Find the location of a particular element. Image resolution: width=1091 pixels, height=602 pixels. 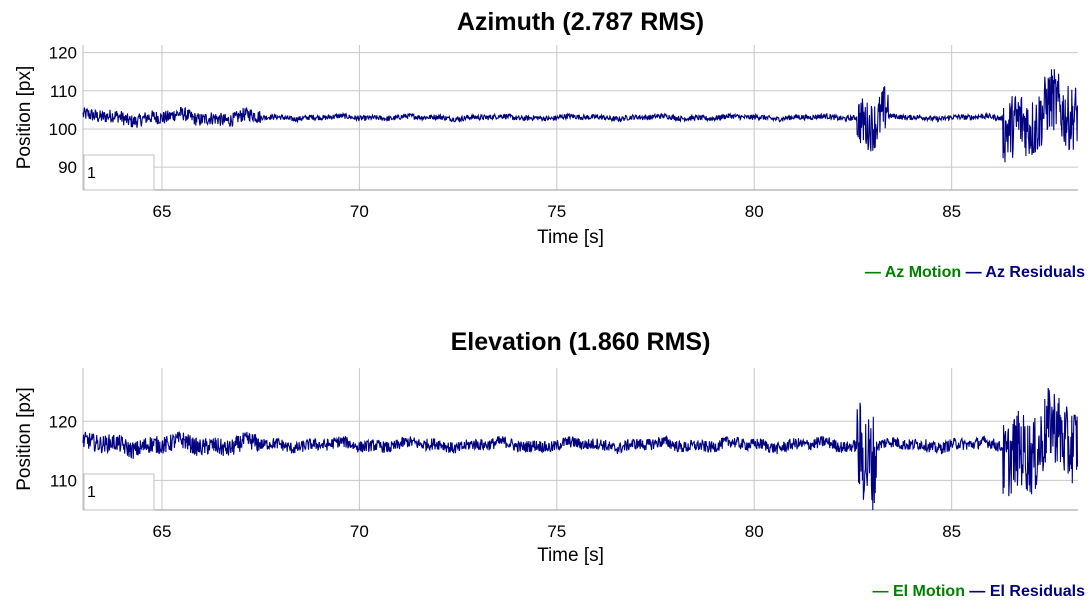

y-tick-label: 100 is located at coordinates (63, 129).